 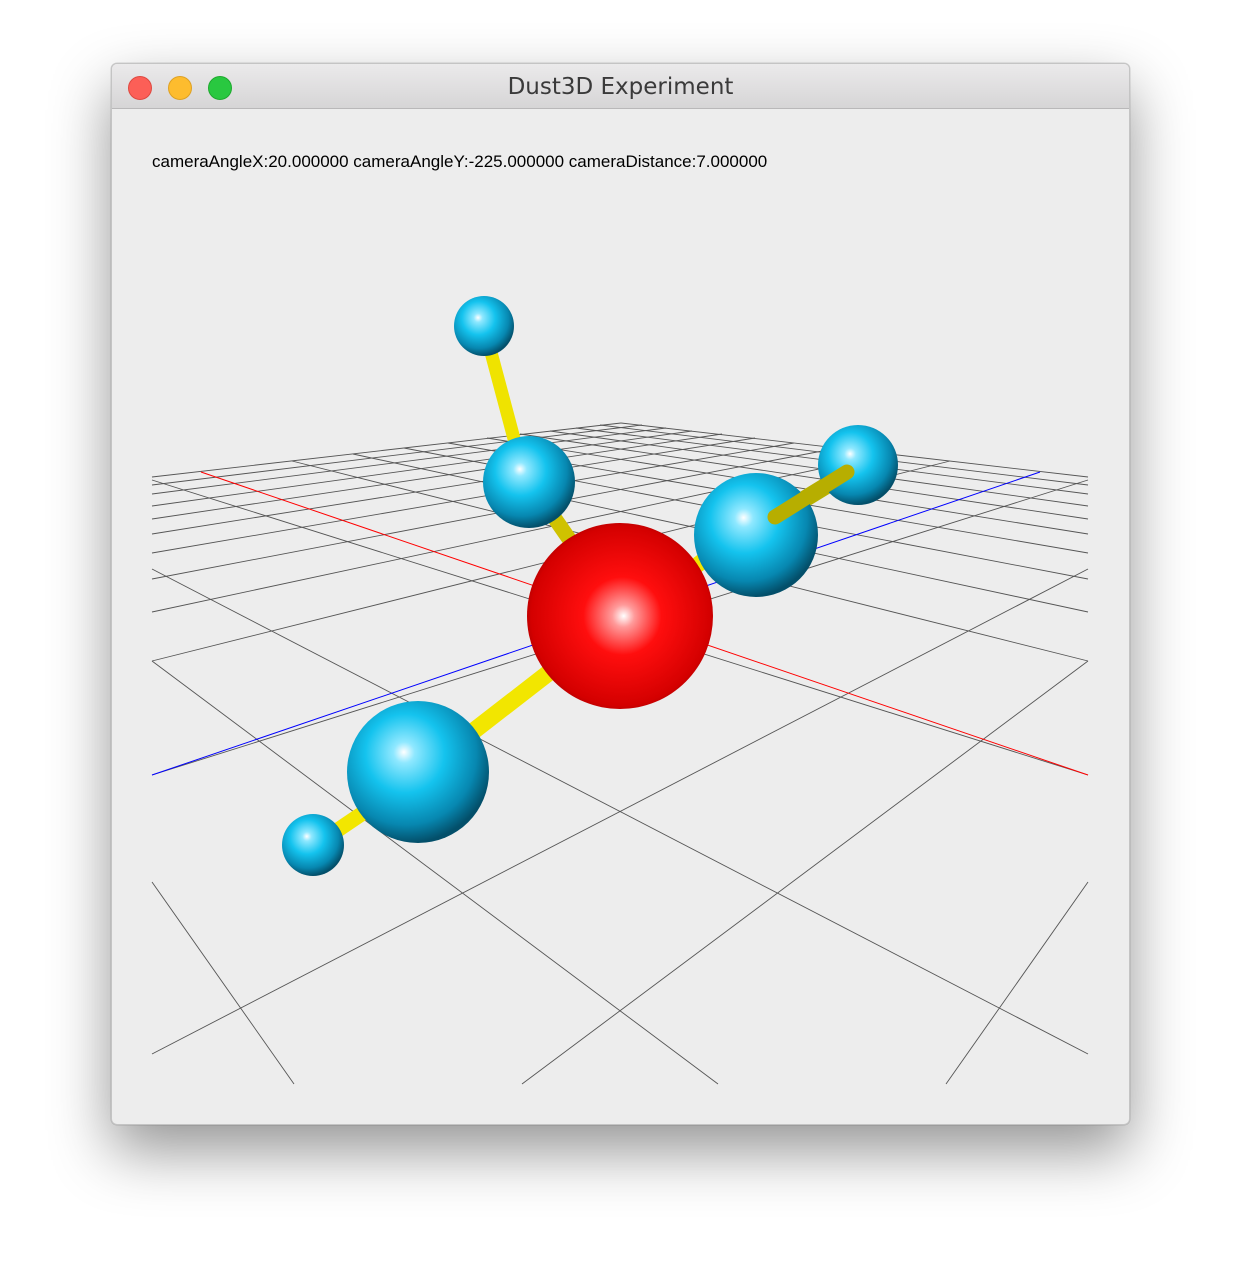 What do you see at coordinates (180, 88) in the screenshot?
I see `minimize-button` at bounding box center [180, 88].